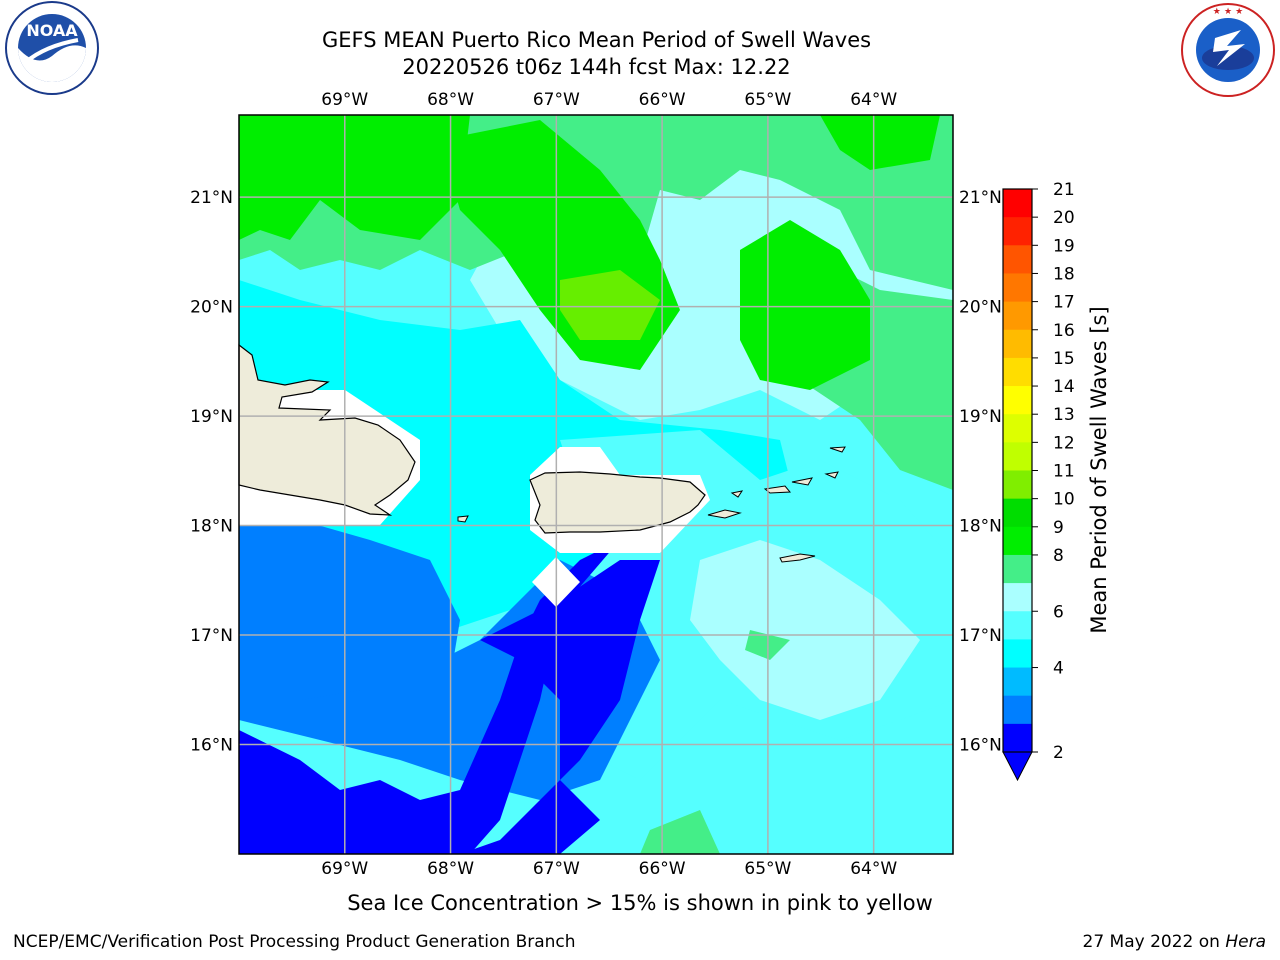 The image size is (1280, 960). Describe the element at coordinates (1228, 12) in the screenshot. I see `nws-ring-text: ★ ★ ★` at that location.